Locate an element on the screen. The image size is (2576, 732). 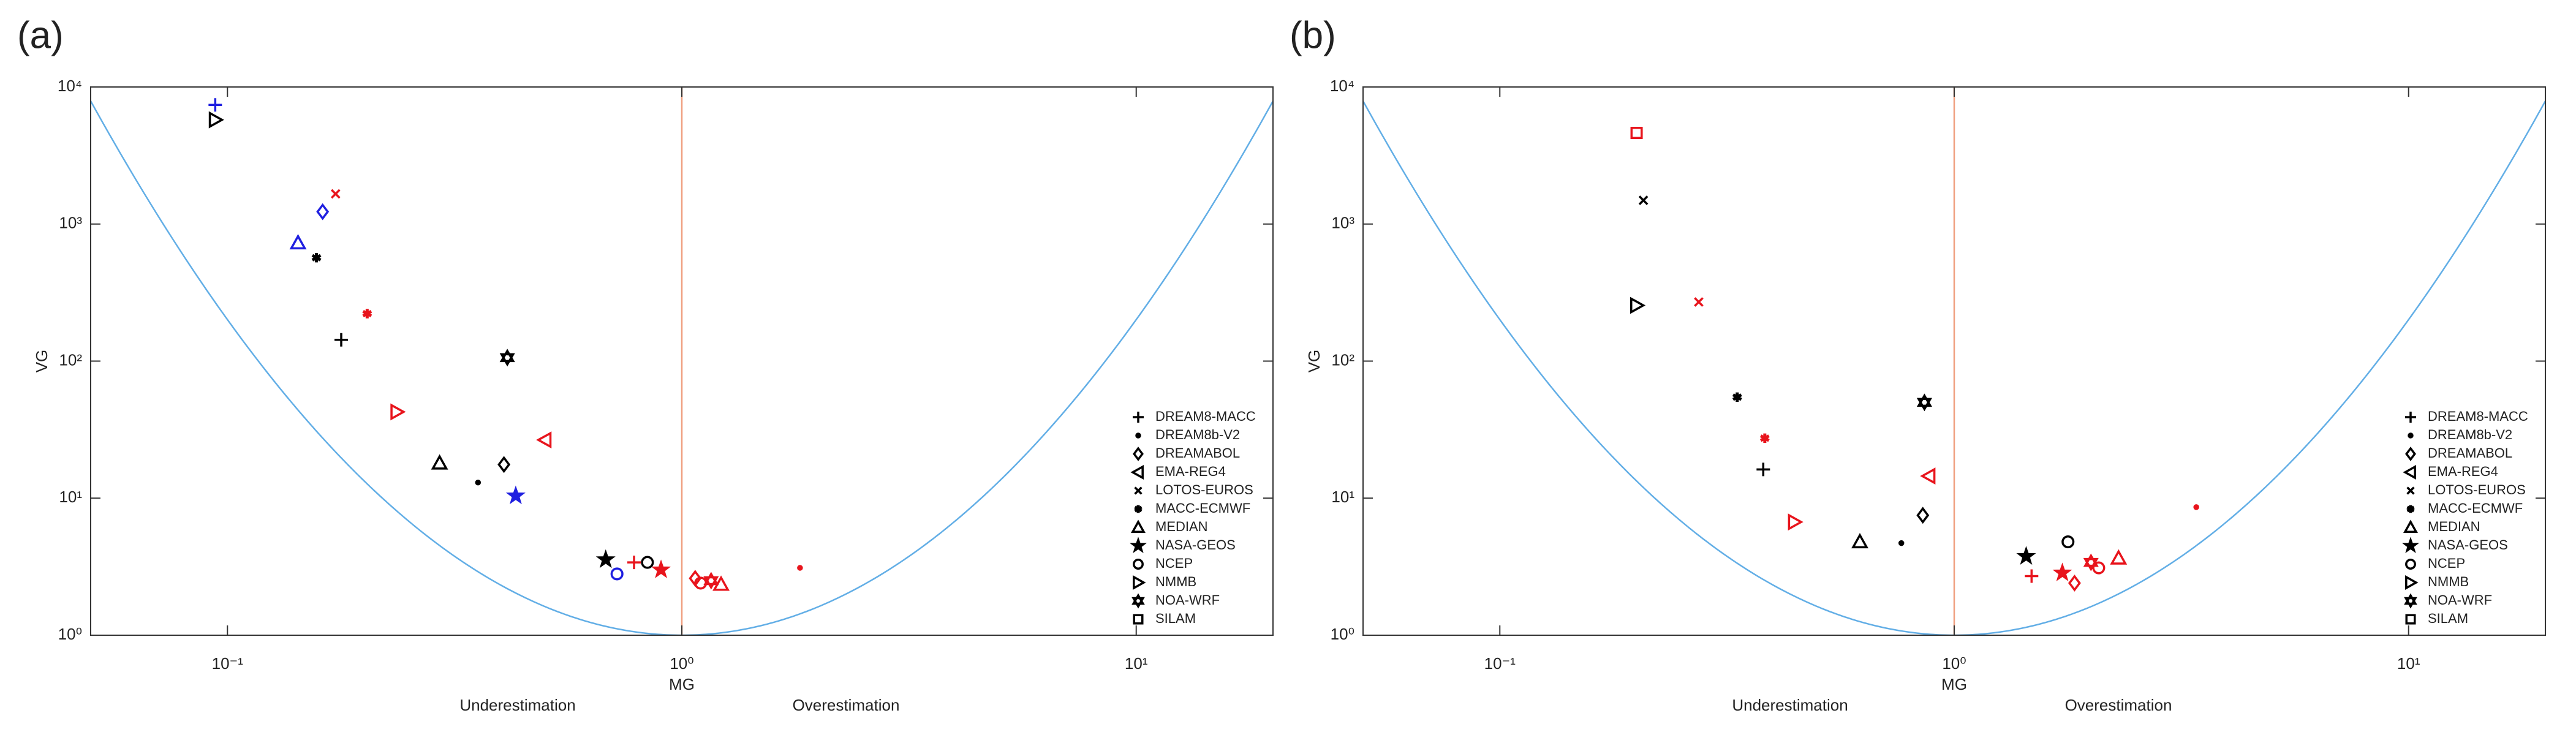
panel-label: (b) is located at coordinates (1313, 35).